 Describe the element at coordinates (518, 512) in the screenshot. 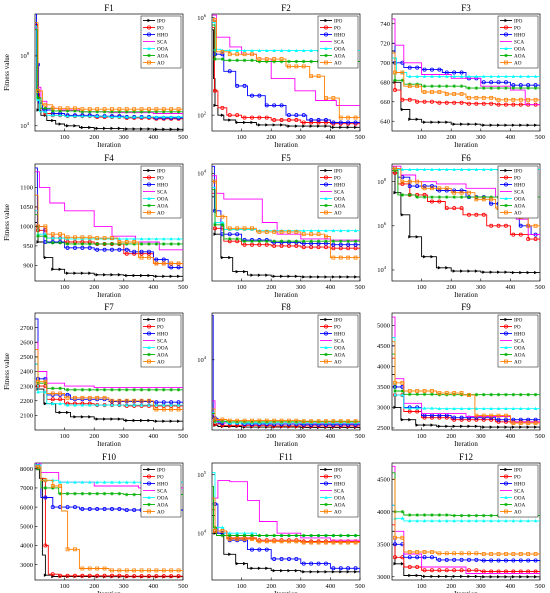

I see `legend-label: AO` at that location.